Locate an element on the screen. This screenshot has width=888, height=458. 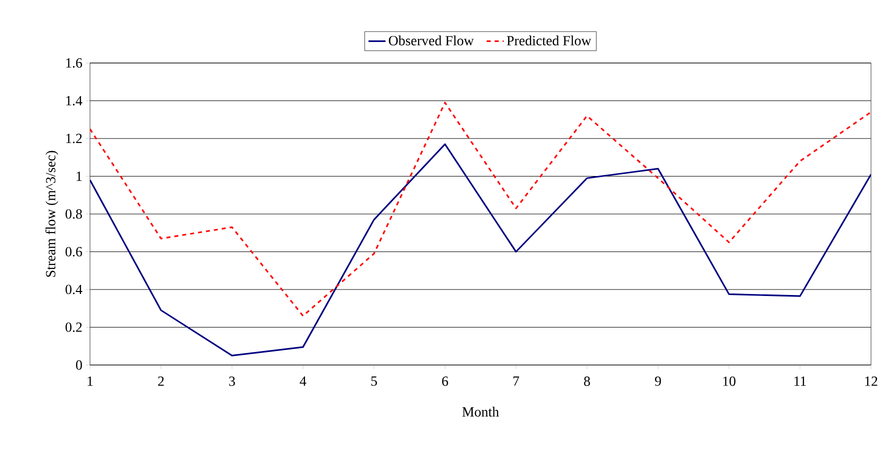
y-tick-label: 1.2 is located at coordinates (74, 139).